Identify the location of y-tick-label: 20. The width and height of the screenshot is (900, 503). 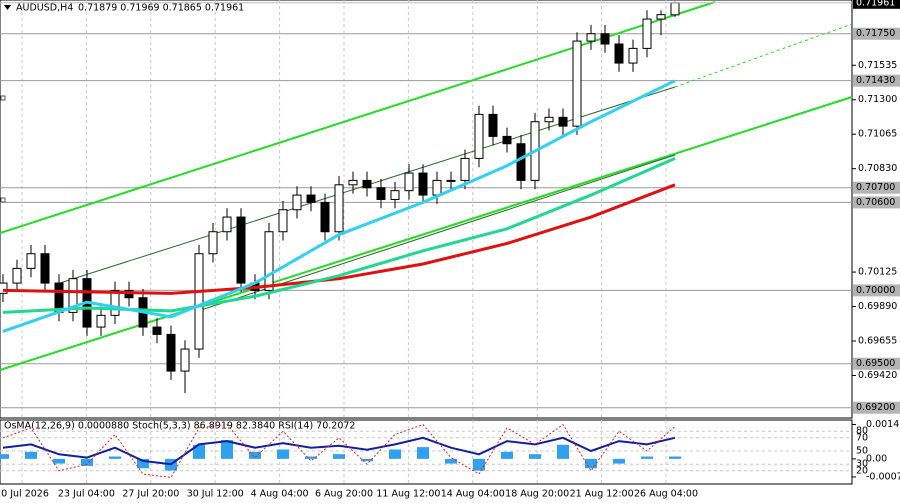
(862, 470).